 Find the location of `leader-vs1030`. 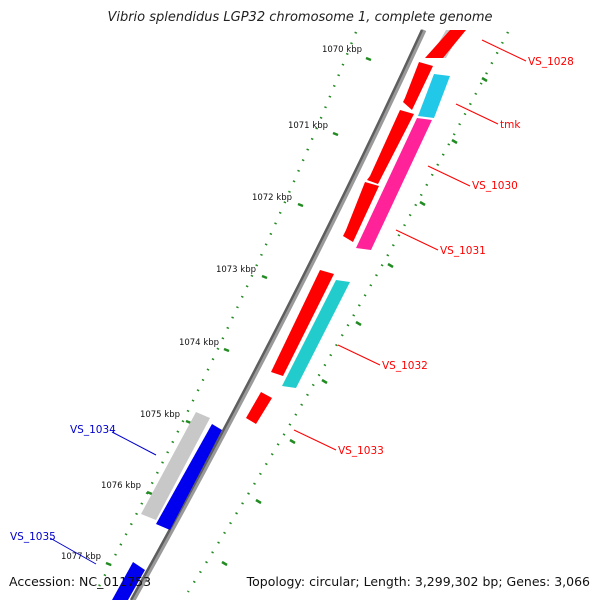

leader-vs1030 is located at coordinates (449, 176).